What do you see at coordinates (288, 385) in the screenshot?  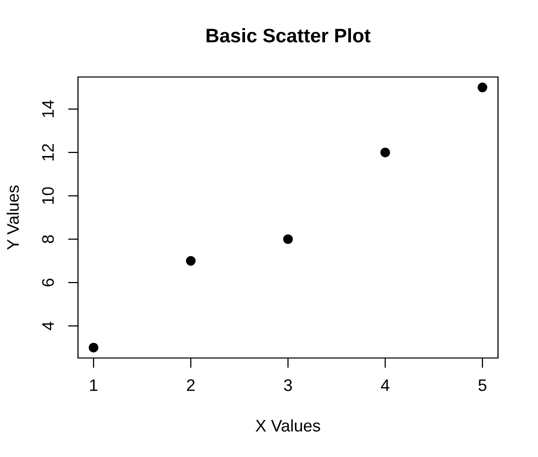 I see `x-tick-label: 3` at bounding box center [288, 385].